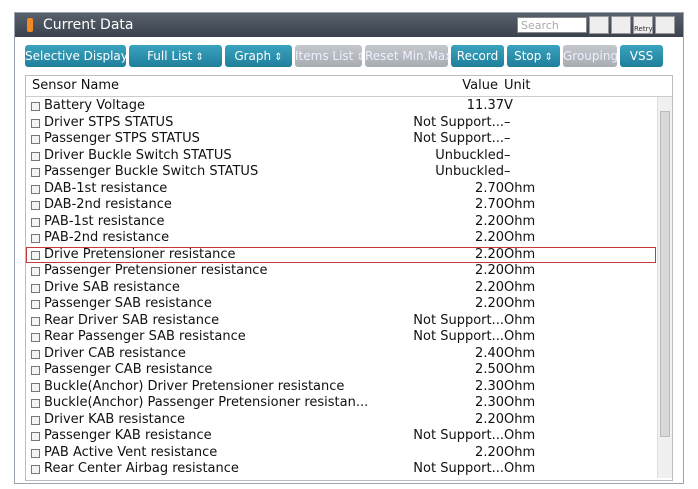 This screenshot has height=489, width=698. Describe the element at coordinates (95, 105) in the screenshot. I see `sensor-name: Battery Voltage` at that location.